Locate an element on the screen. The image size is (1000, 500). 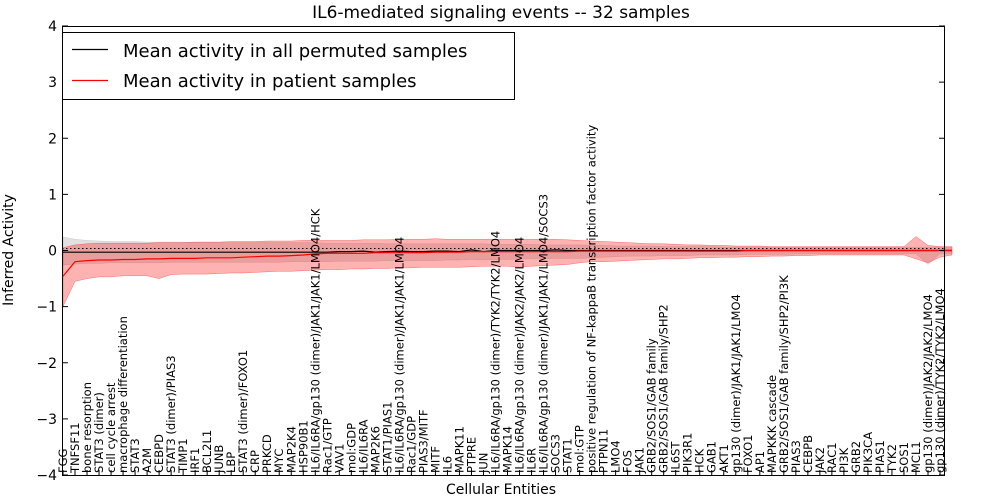
x-tick-label: VAV1 is located at coordinates (339, 458).